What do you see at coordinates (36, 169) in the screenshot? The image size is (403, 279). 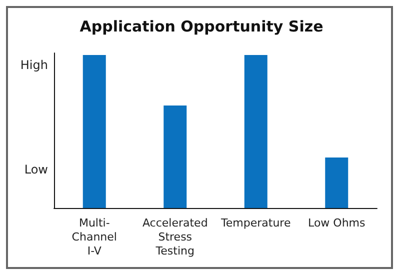 I see `text: Low` at bounding box center [36, 169].